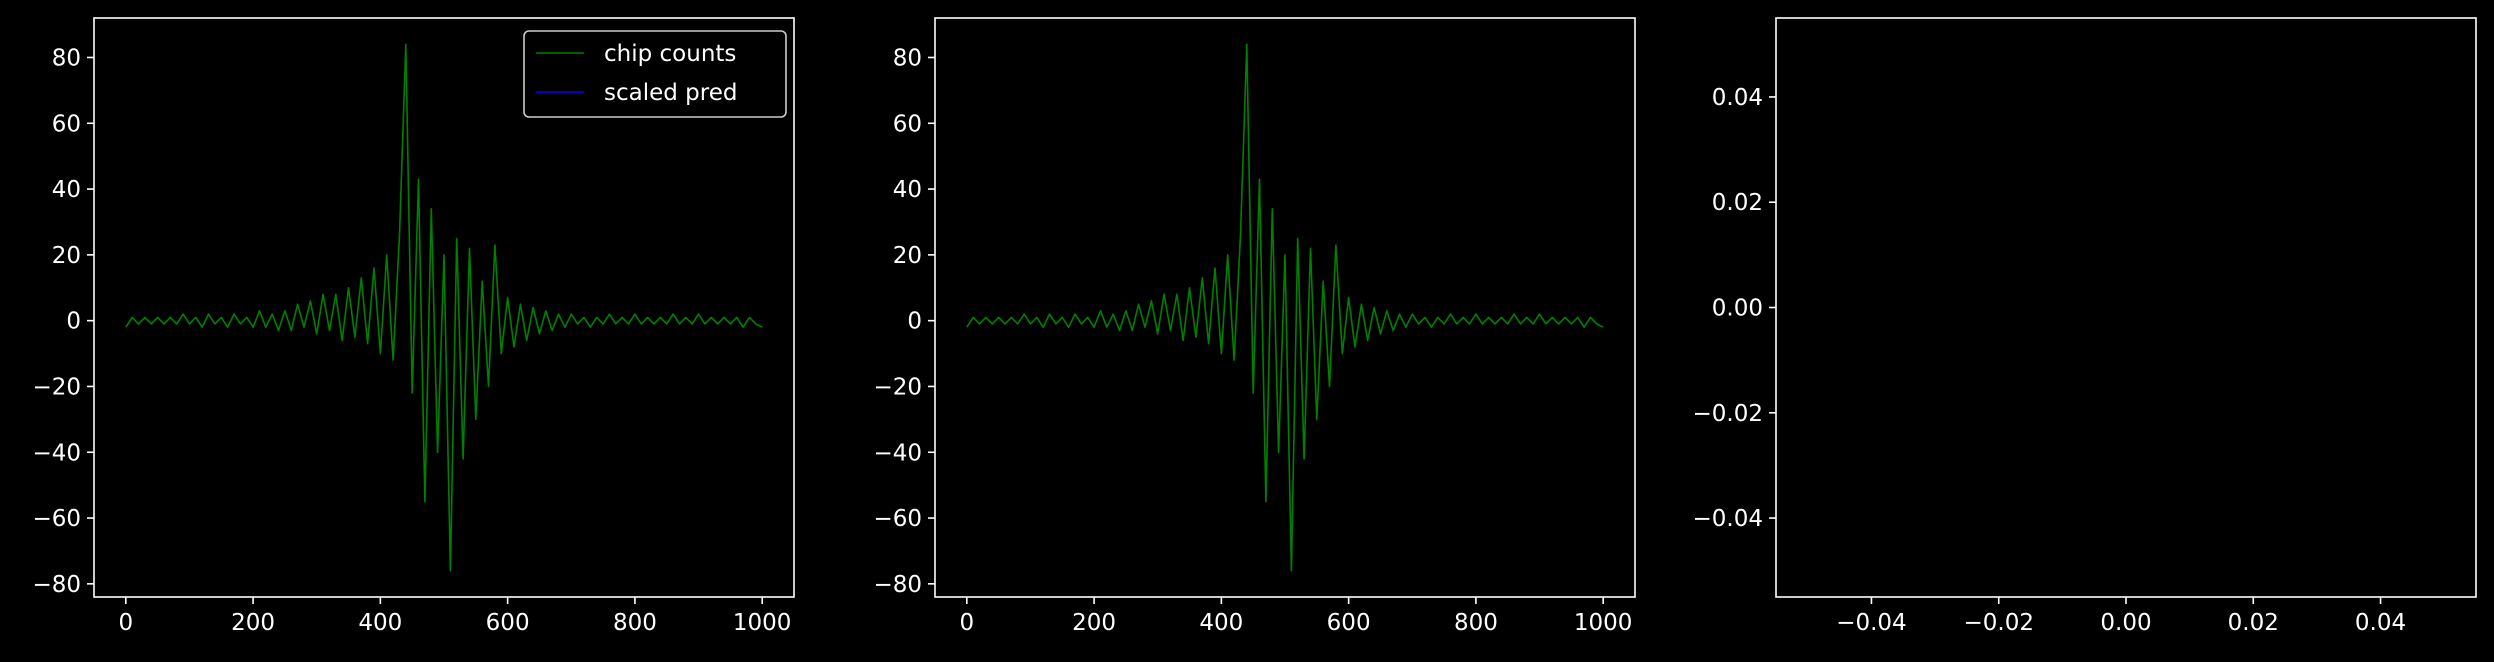  Describe the element at coordinates (1728, 414) in the screenshot. I see `y-tick-label: −0.02` at that location.